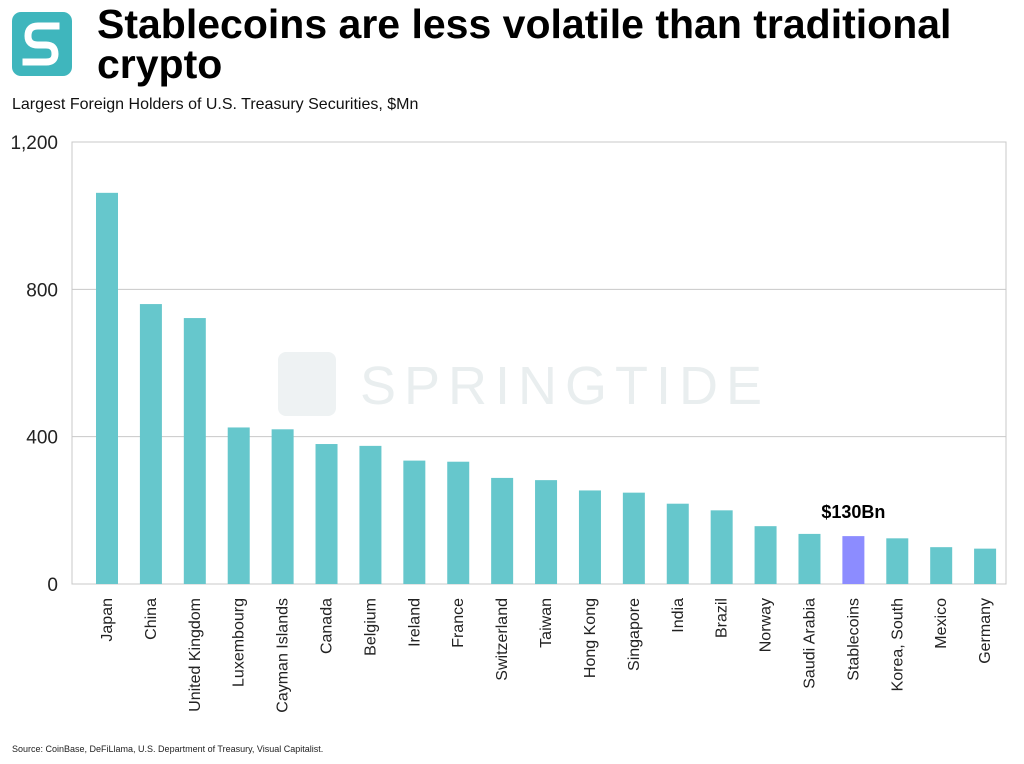  I want to click on x-tick-label: Canada, so click(327, 626).